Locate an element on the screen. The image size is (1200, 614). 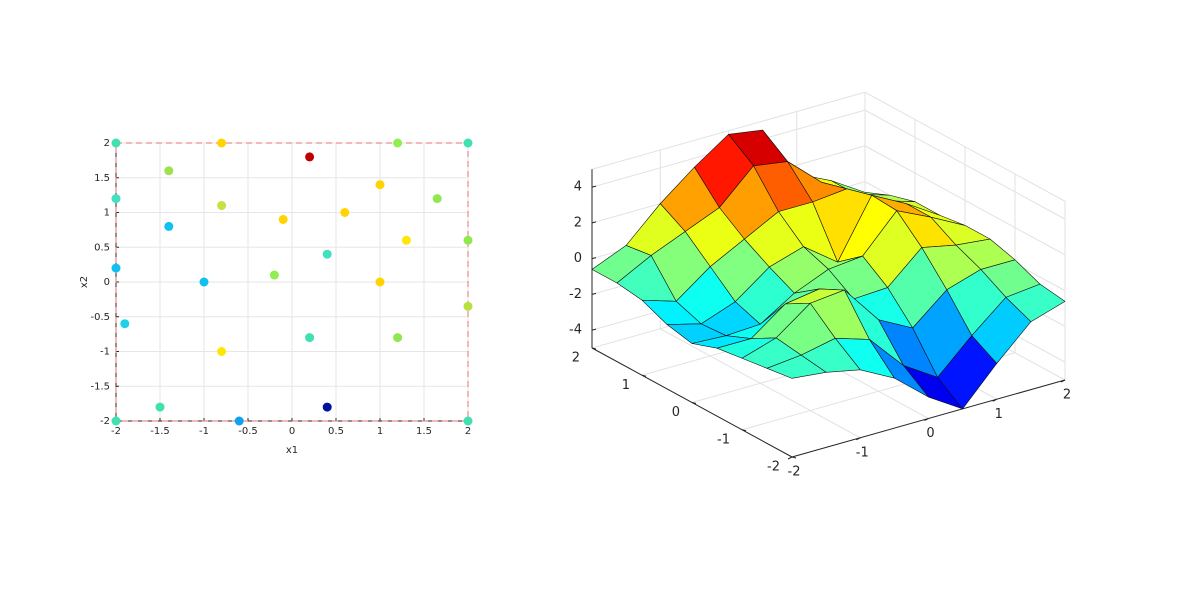
z-tick-label: 4 is located at coordinates (578, 187).